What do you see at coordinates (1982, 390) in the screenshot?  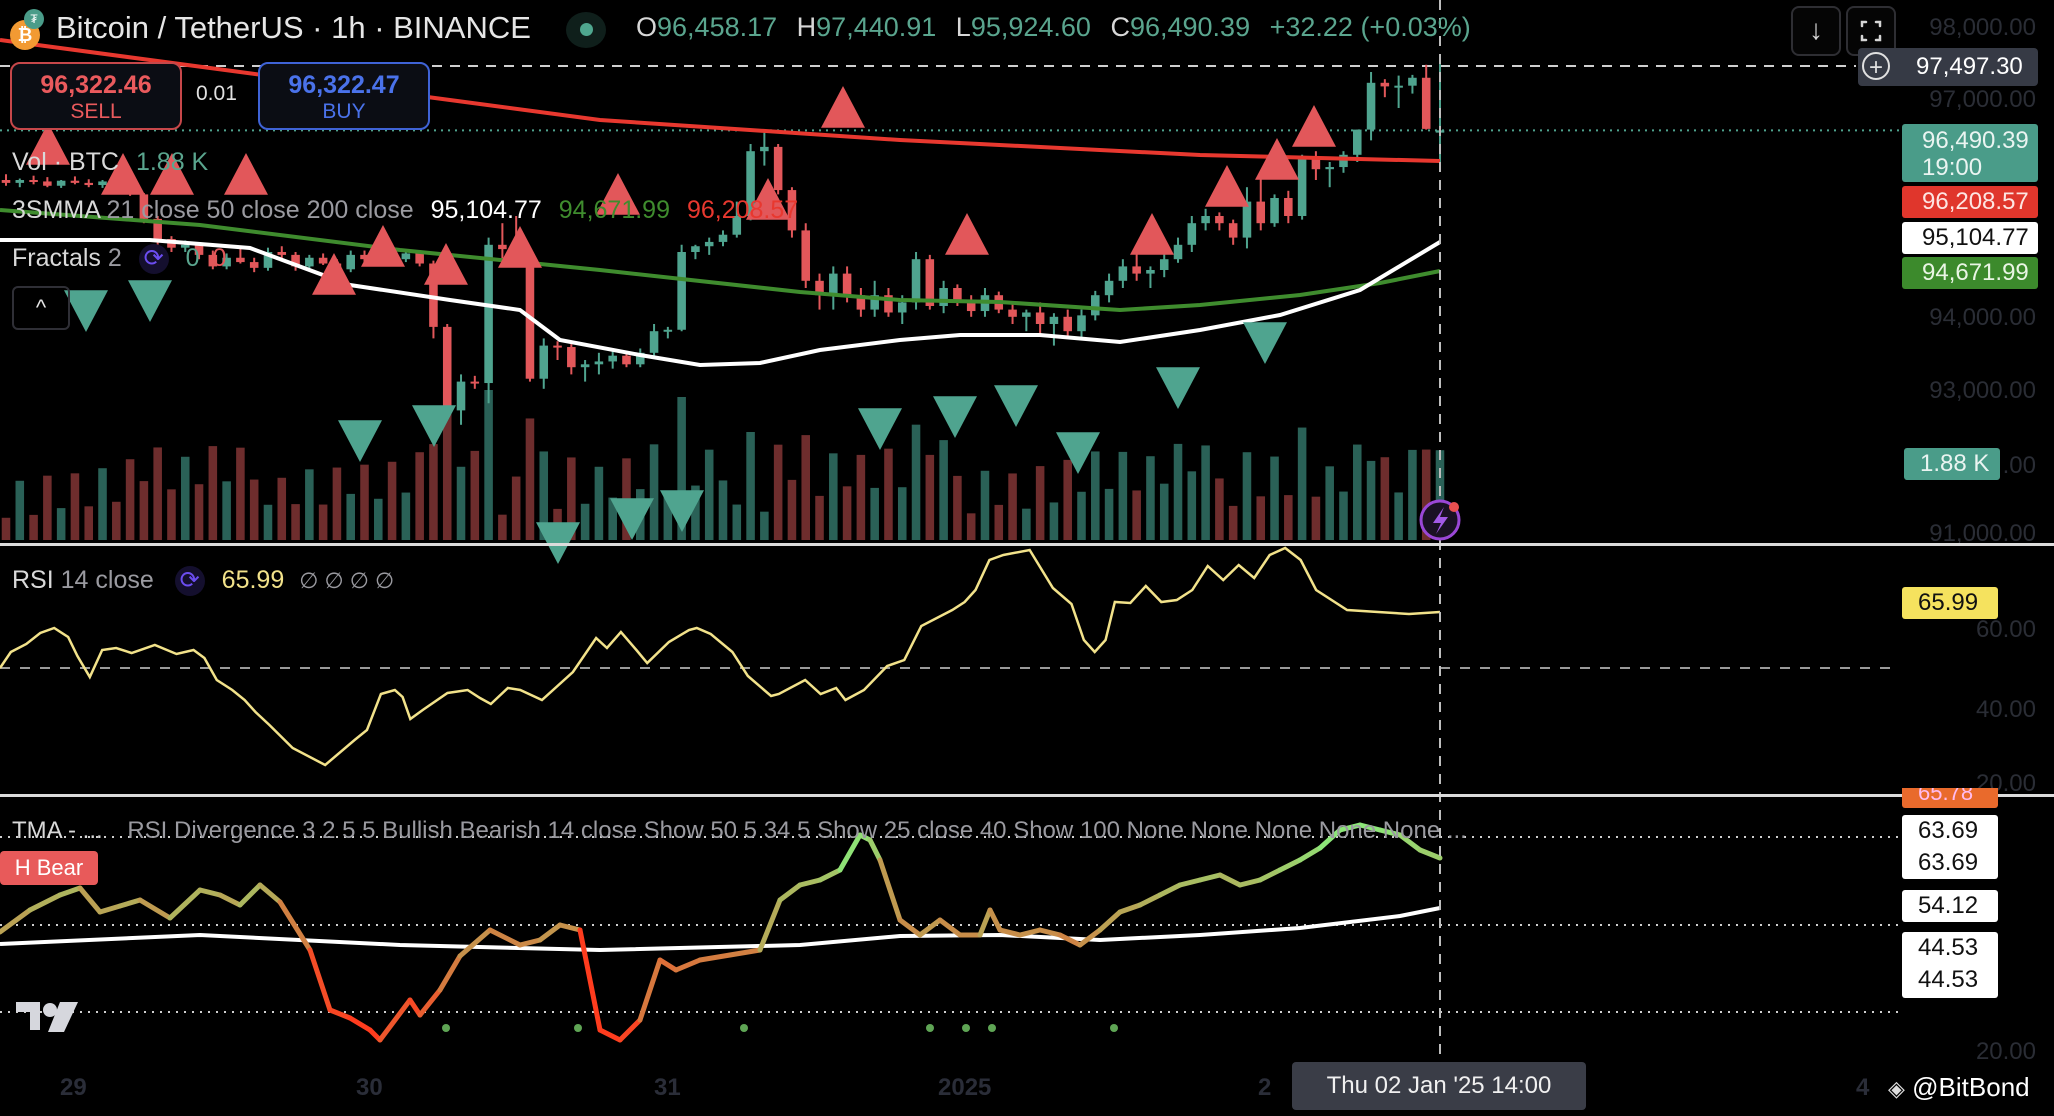 I see `price-tick: 93,000.00` at bounding box center [1982, 390].